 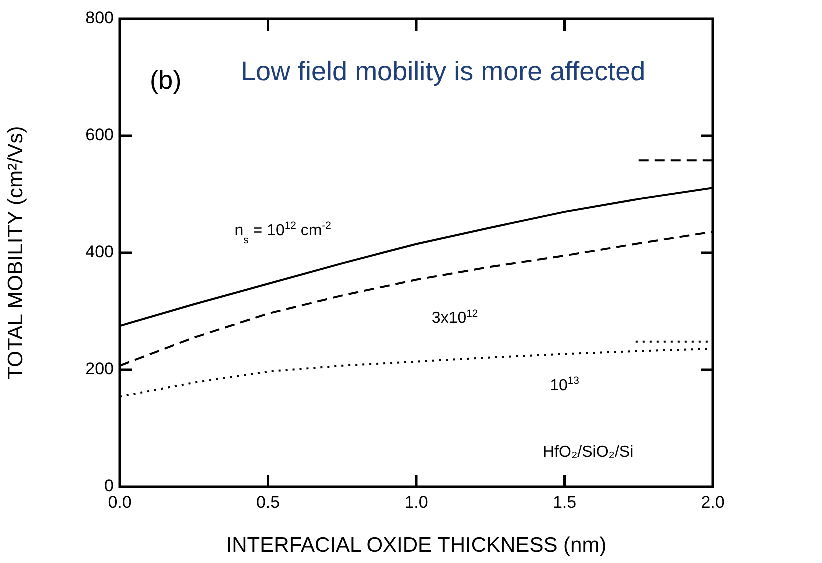 I want to click on x-tick-label: 0.5, so click(x=268, y=502).